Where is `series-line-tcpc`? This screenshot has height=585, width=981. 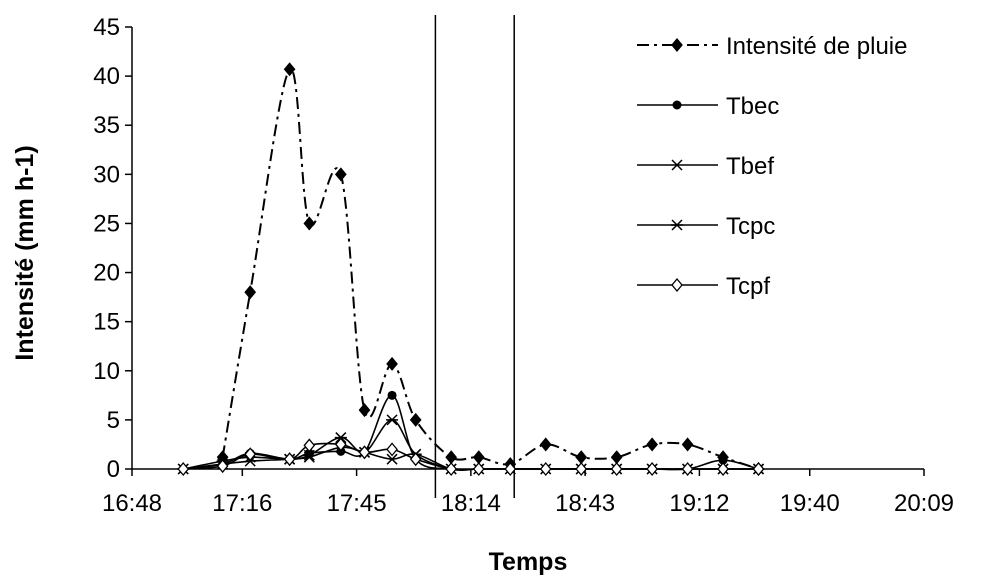 series-line-tcpc is located at coordinates (471, 445).